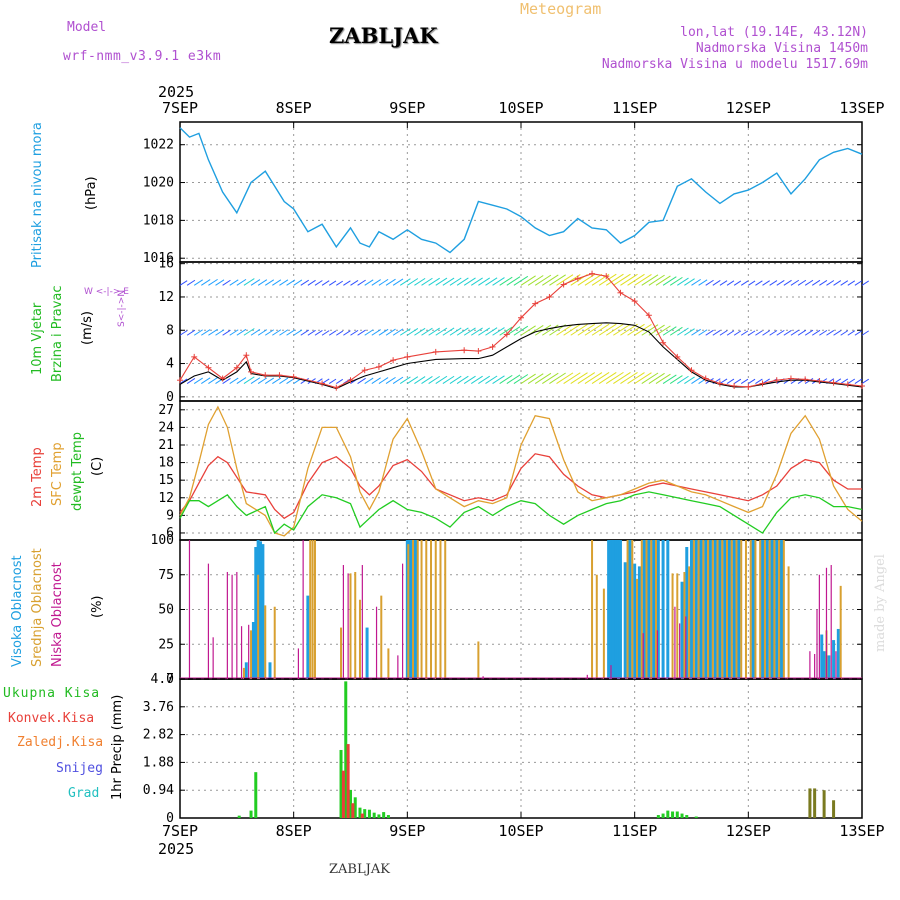 The image size is (900, 900). Describe the element at coordinates (407, 831) in the screenshot. I see `x-tick-label-bottom: 9SEP` at that location.